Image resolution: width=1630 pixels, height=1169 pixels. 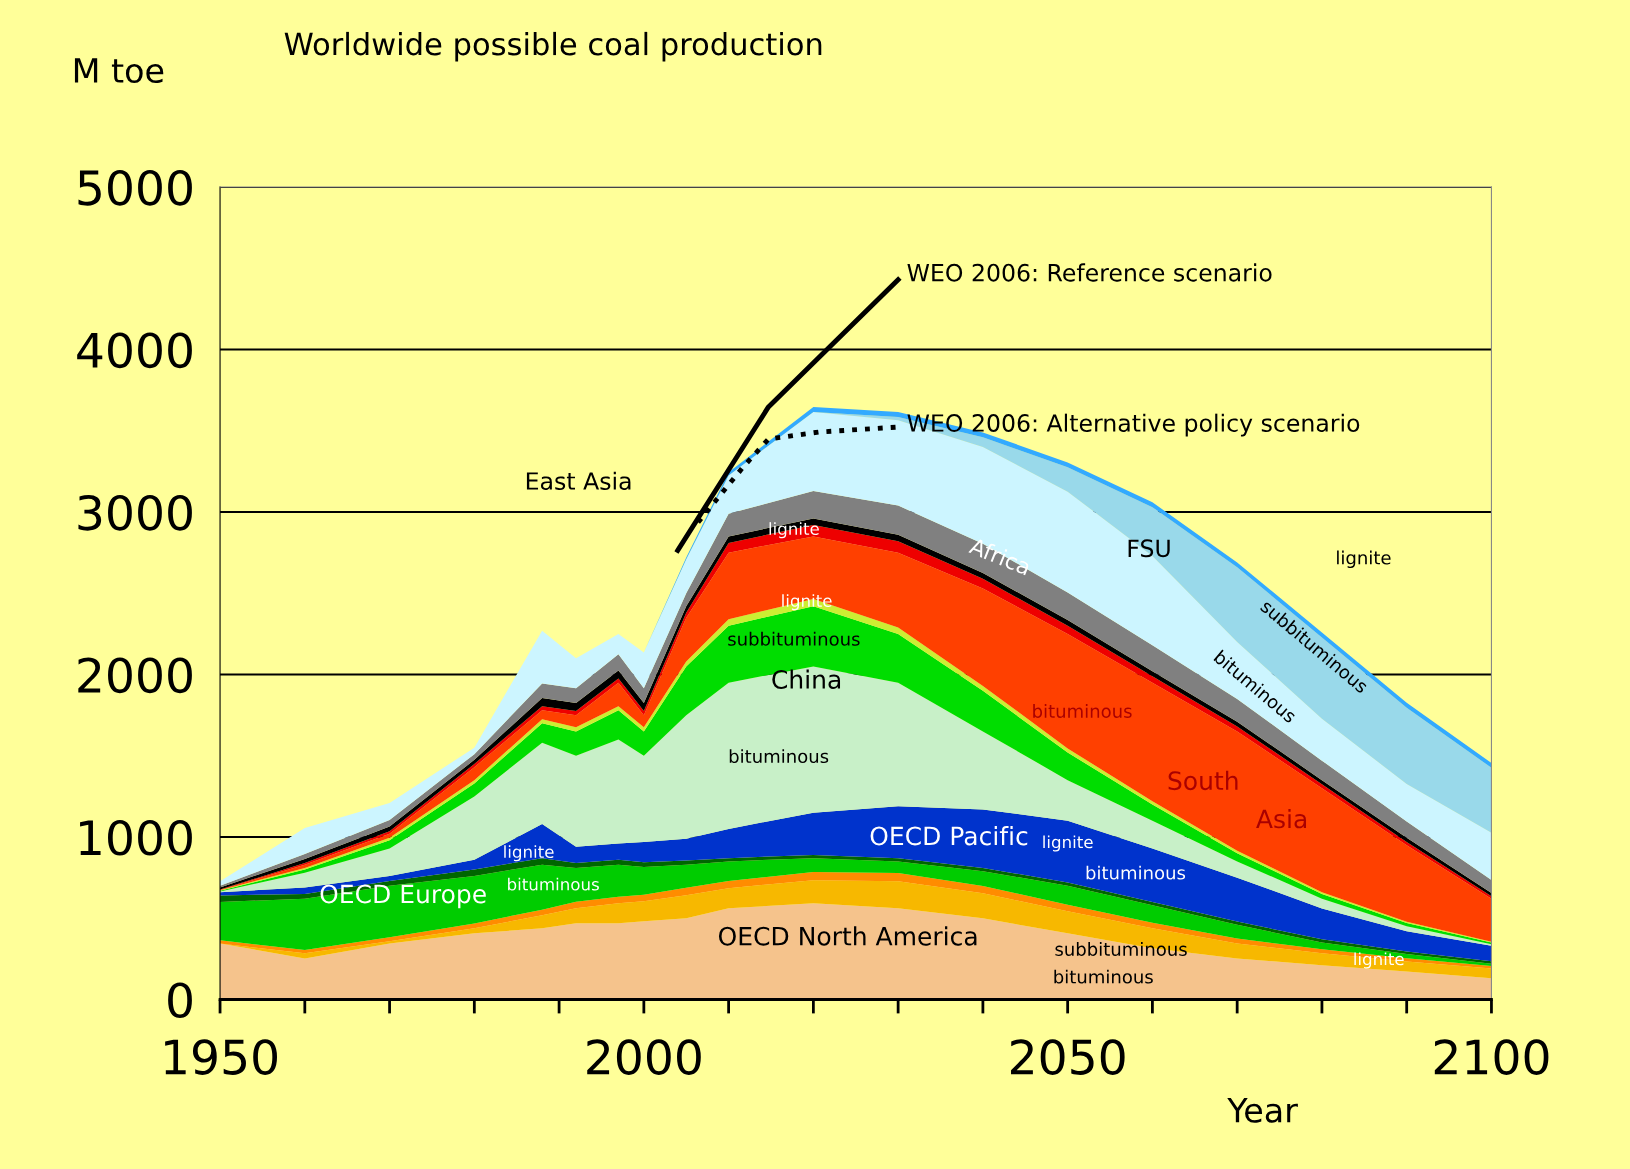 I want to click on x-tick-label: 2100, so click(x=1491, y=1057).